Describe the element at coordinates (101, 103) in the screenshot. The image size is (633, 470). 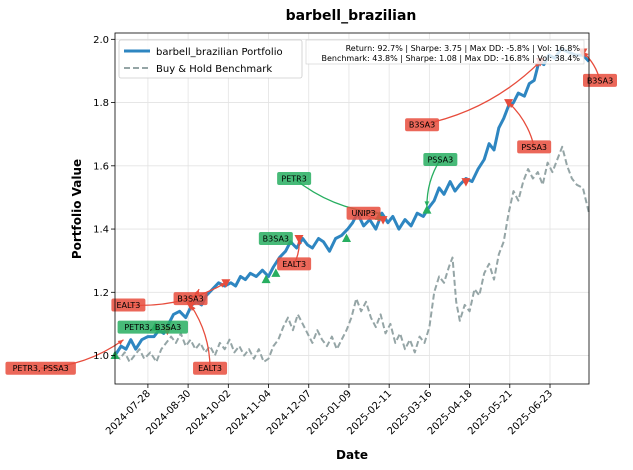
I see `y-tick-label: 1.8` at that location.